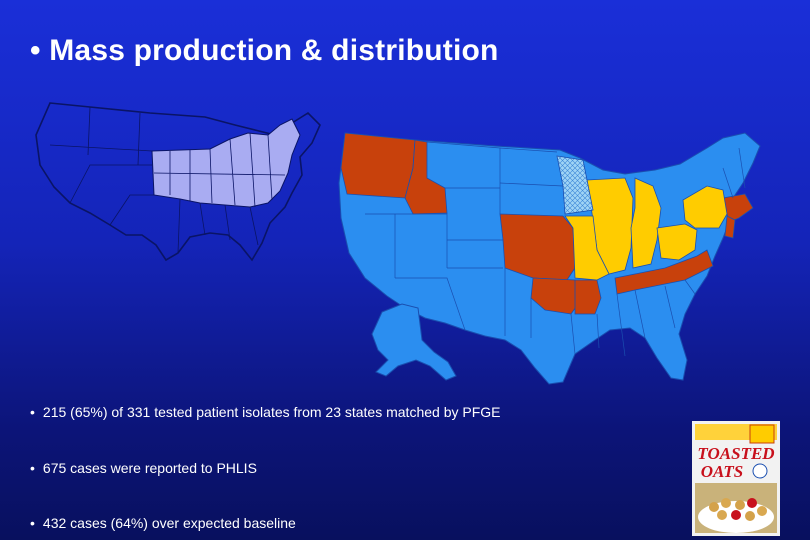  I want to click on alaska-shape, so click(414, 342).